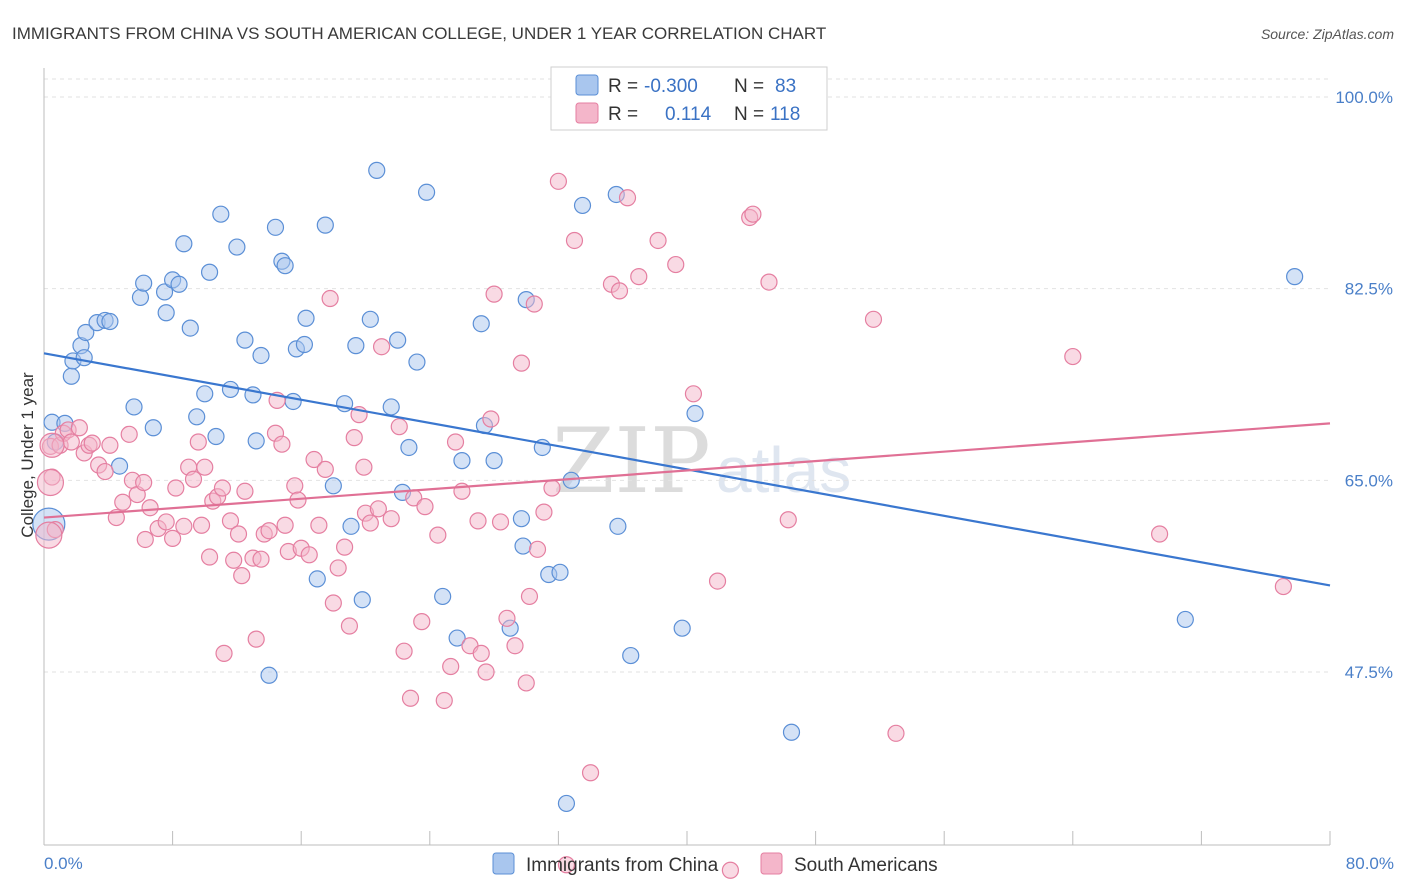 The width and height of the screenshot is (1406, 892). What do you see at coordinates (689, 98) in the screenshot?
I see `legend-box: R = -0.300 N = 83 R = 0.114 N = 118` at bounding box center [689, 98].